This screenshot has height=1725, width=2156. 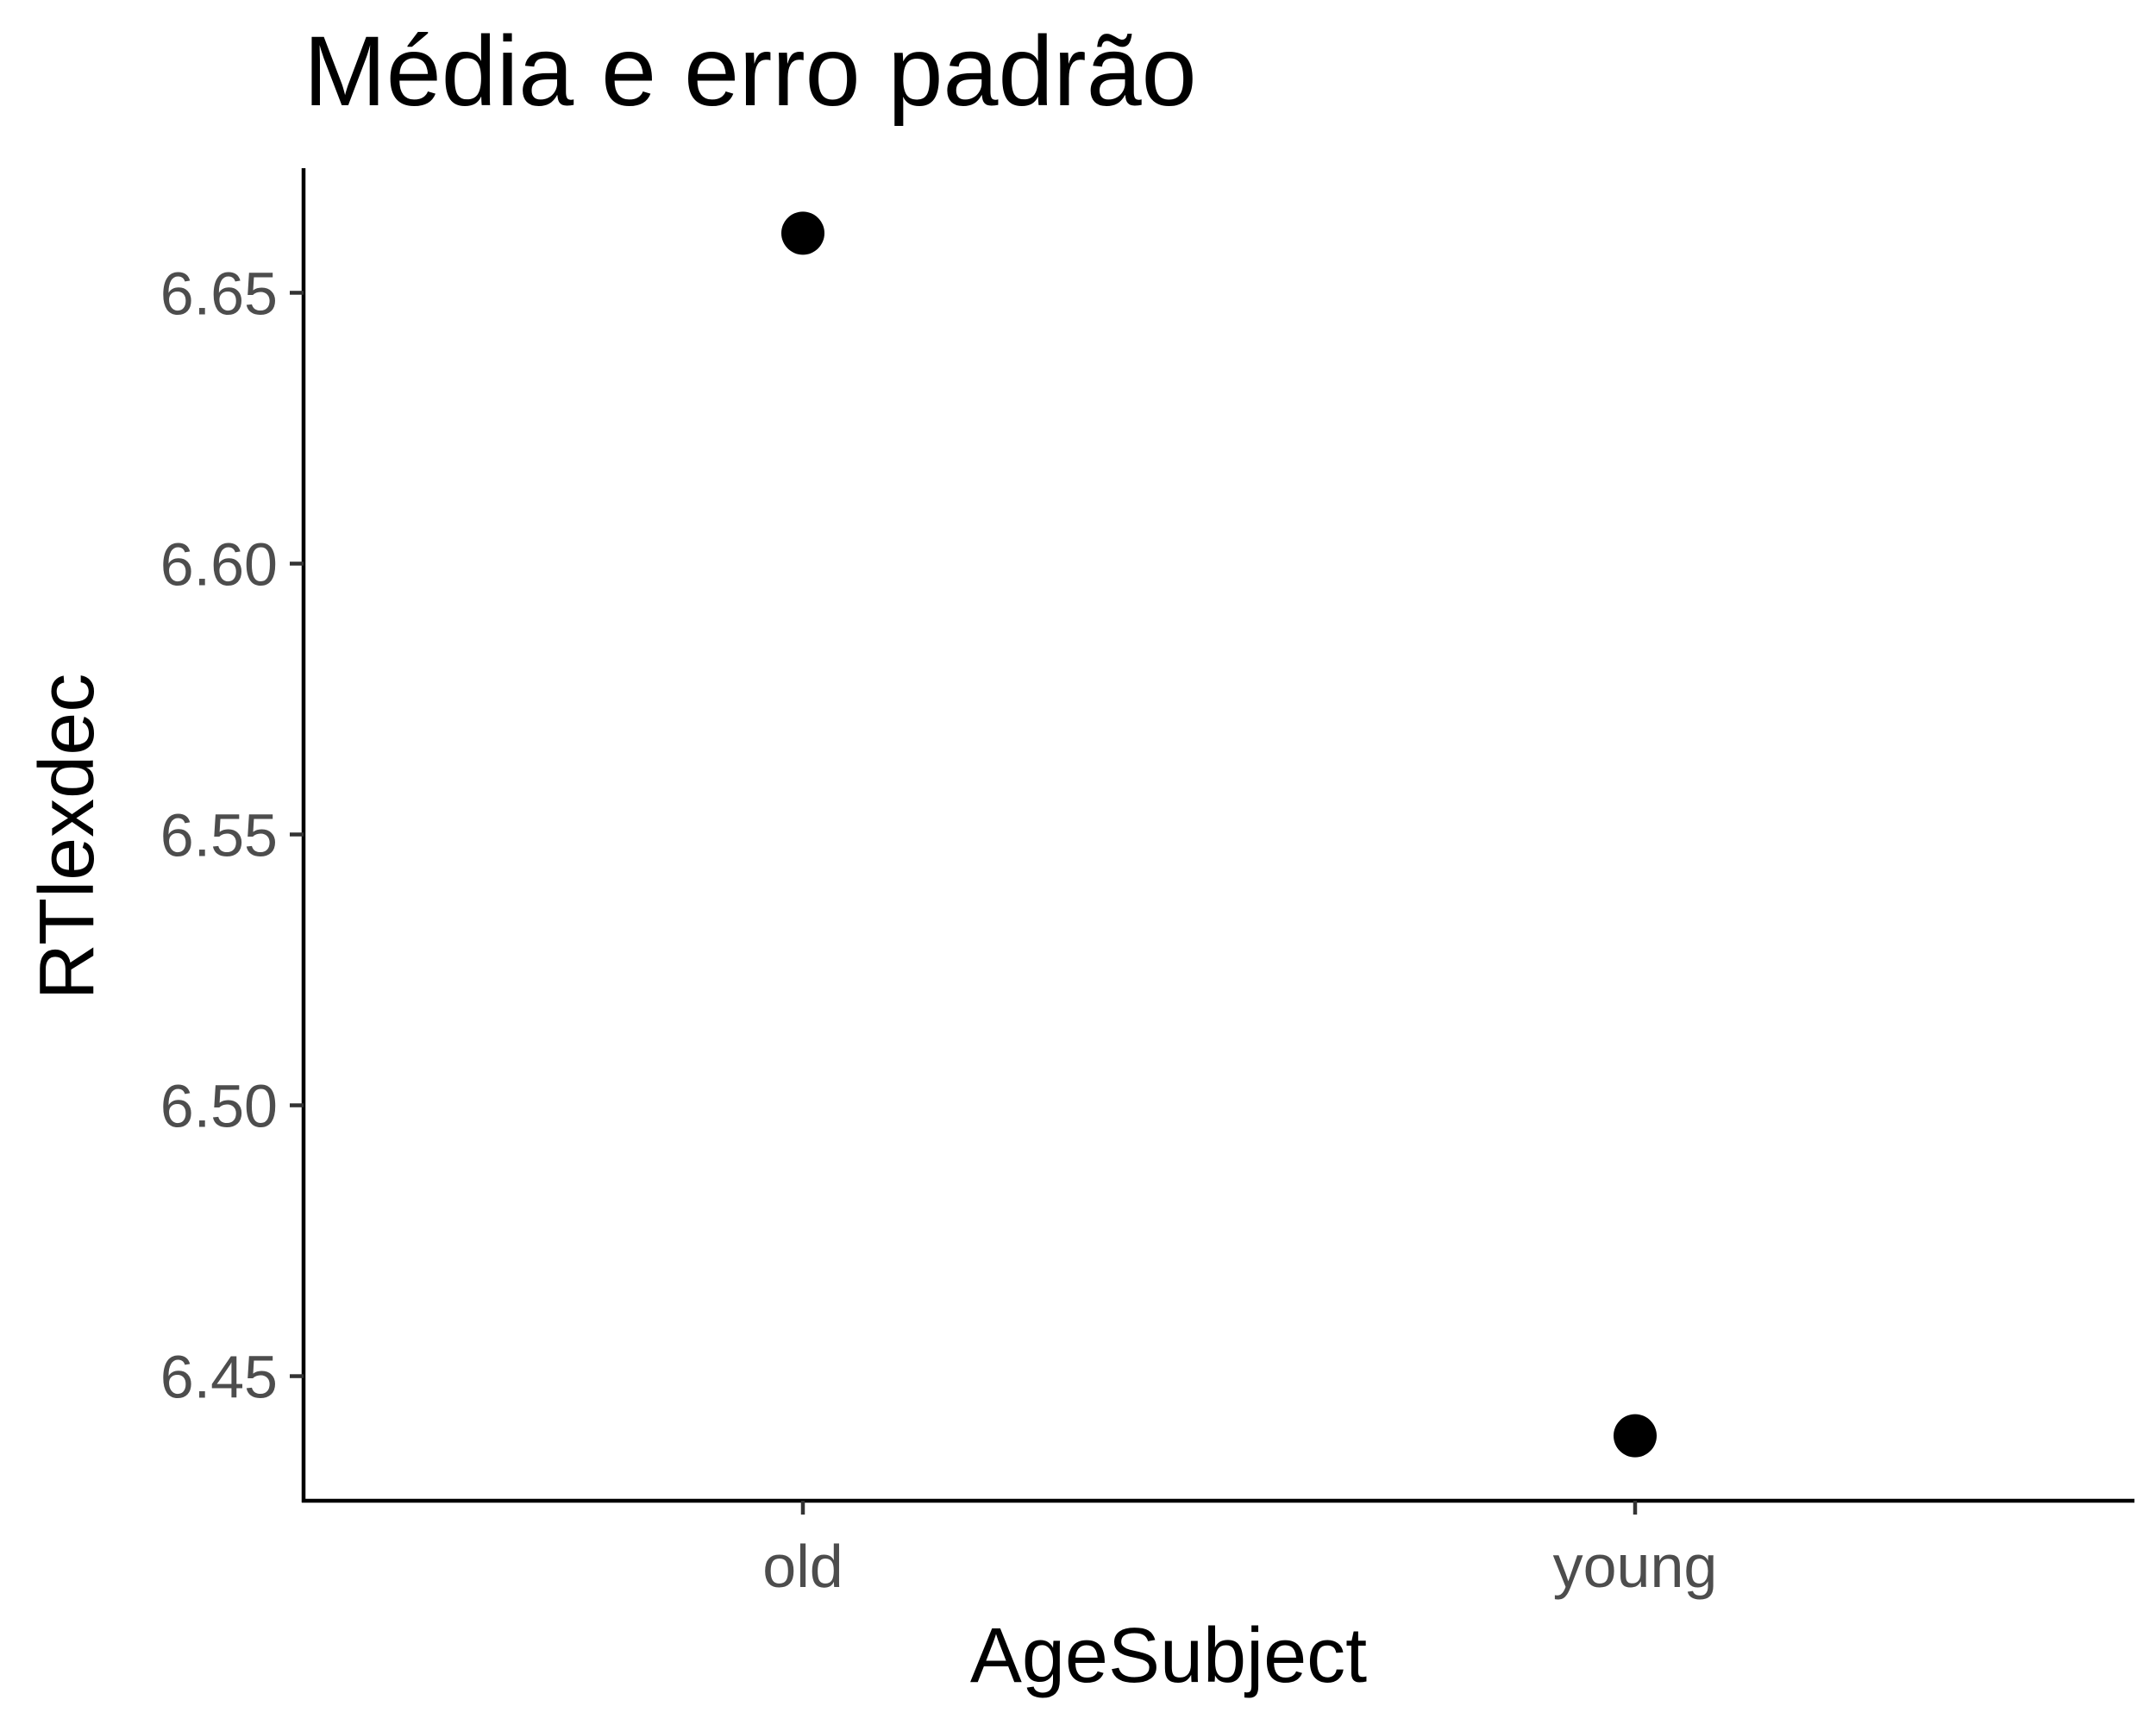 I want to click on y-tick-label: 6.65, so click(x=219, y=294).